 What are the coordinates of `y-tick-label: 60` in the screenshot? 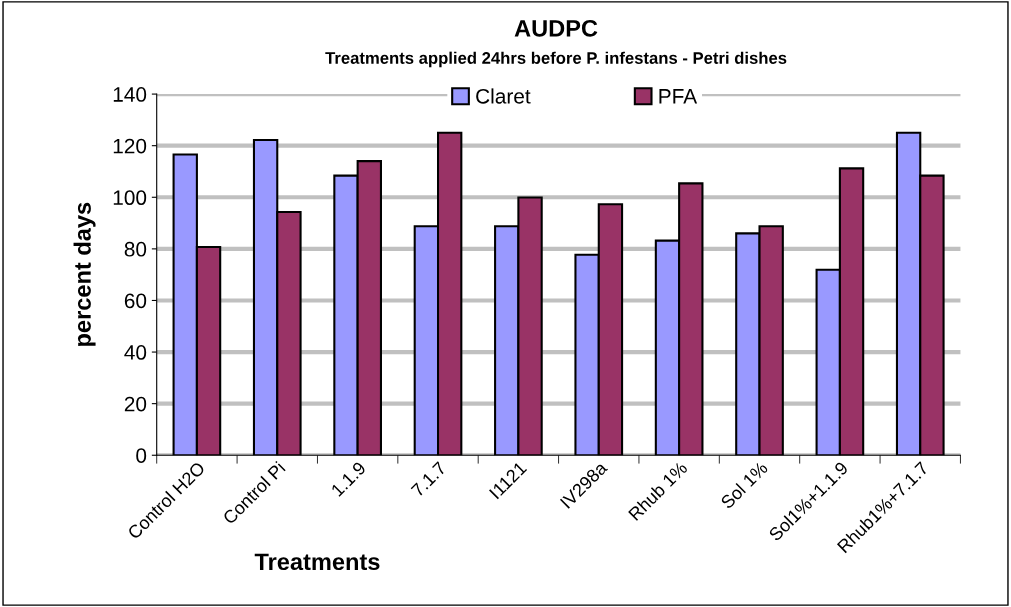 It's located at (135, 301).